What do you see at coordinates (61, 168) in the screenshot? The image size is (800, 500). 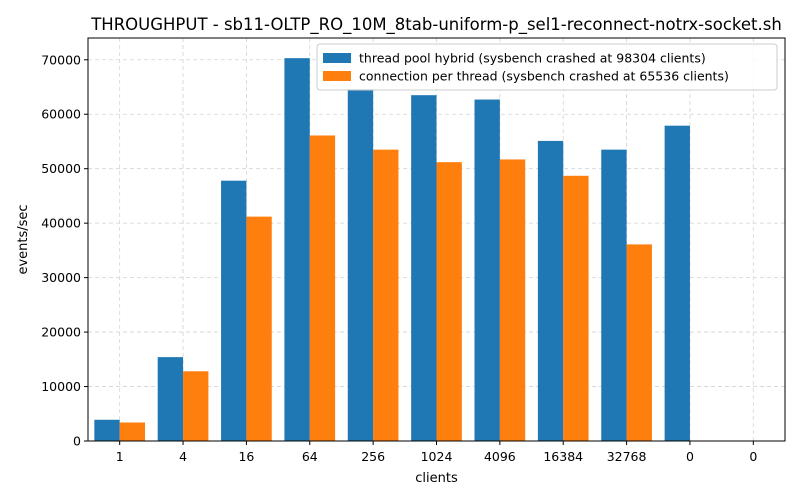 I see `y-tick-label: 50000` at bounding box center [61, 168].